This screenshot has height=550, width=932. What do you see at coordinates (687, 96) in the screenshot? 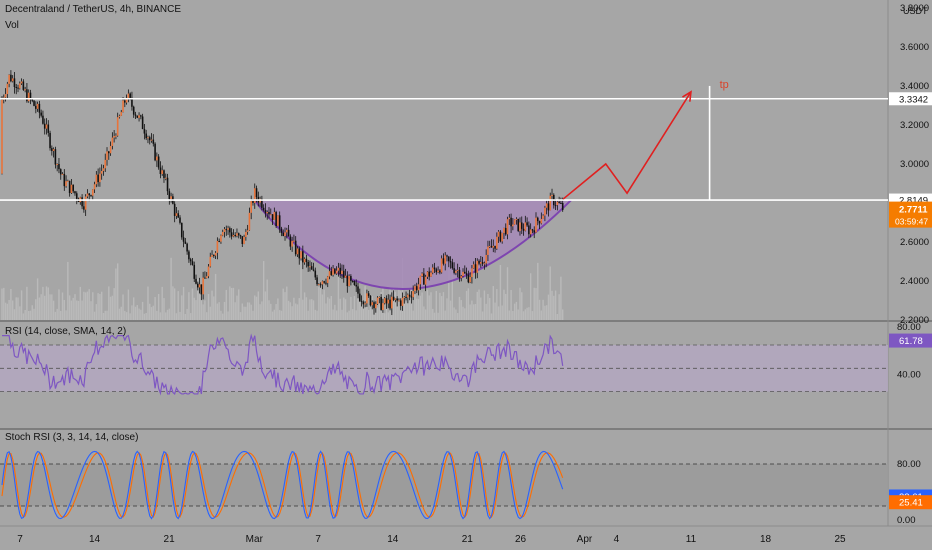
I see `arrow-head` at bounding box center [687, 96].